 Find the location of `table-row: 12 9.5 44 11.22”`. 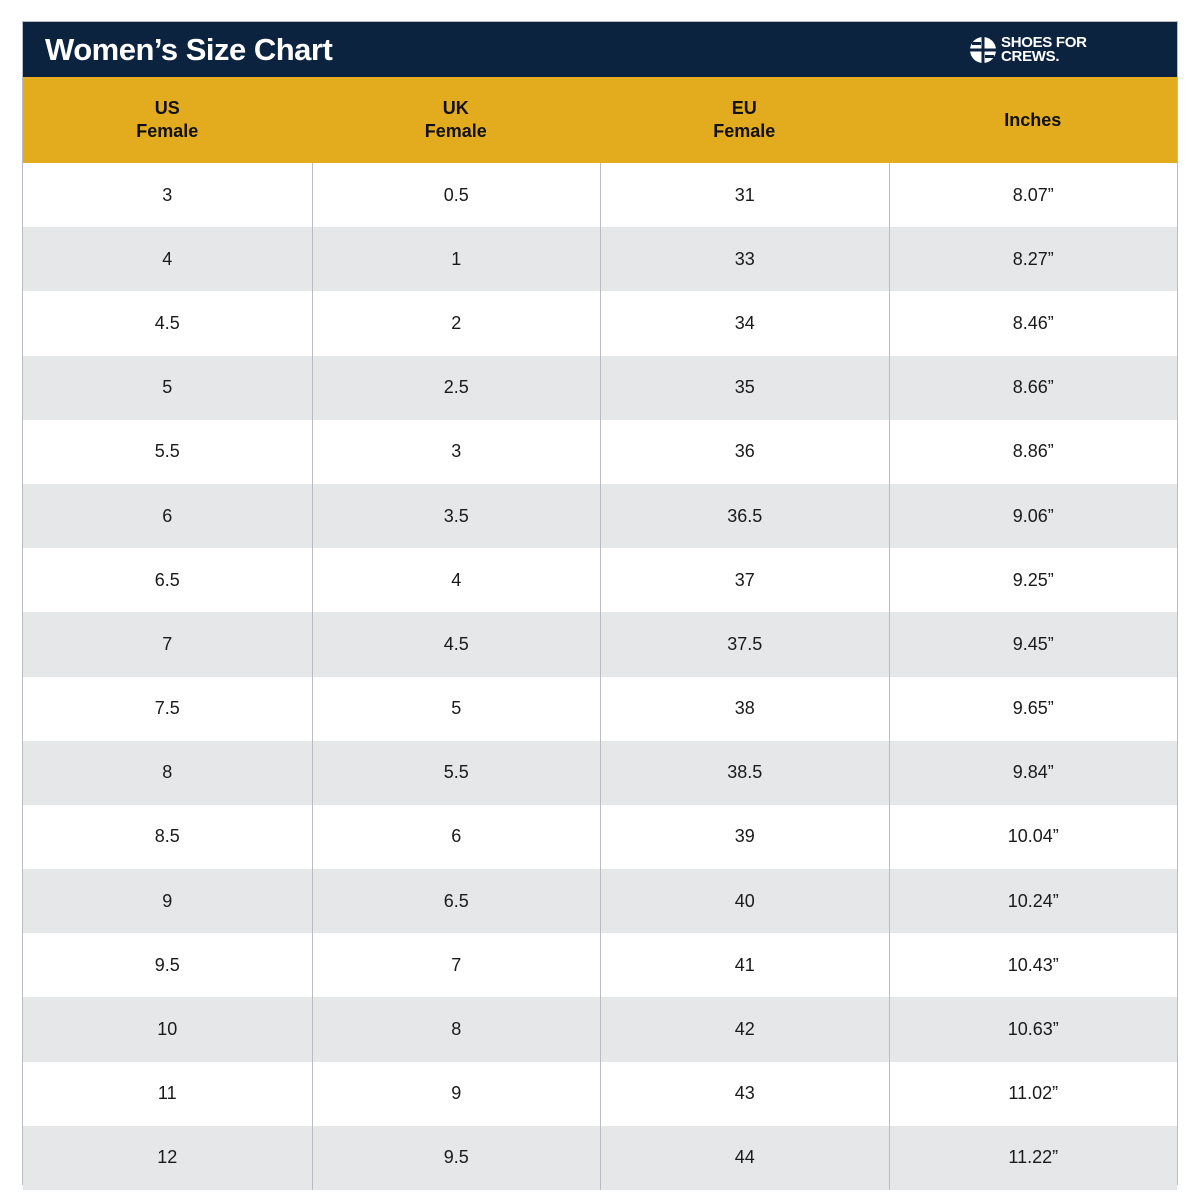

table-row: 12 9.5 44 11.22” is located at coordinates (600, 1157).